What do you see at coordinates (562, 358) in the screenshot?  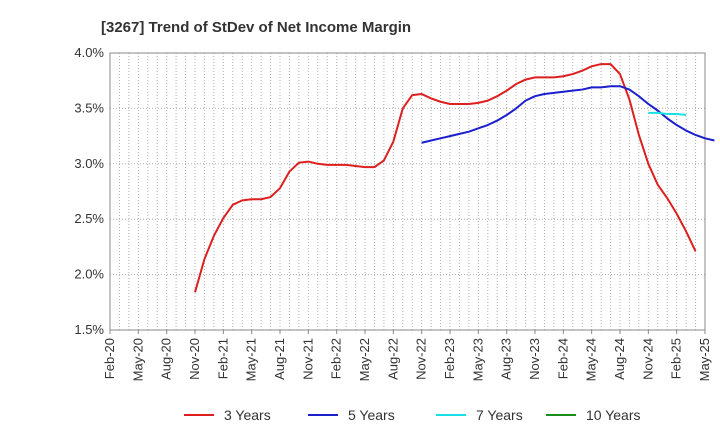 I see `x-tick-label: Feb-24` at bounding box center [562, 358].